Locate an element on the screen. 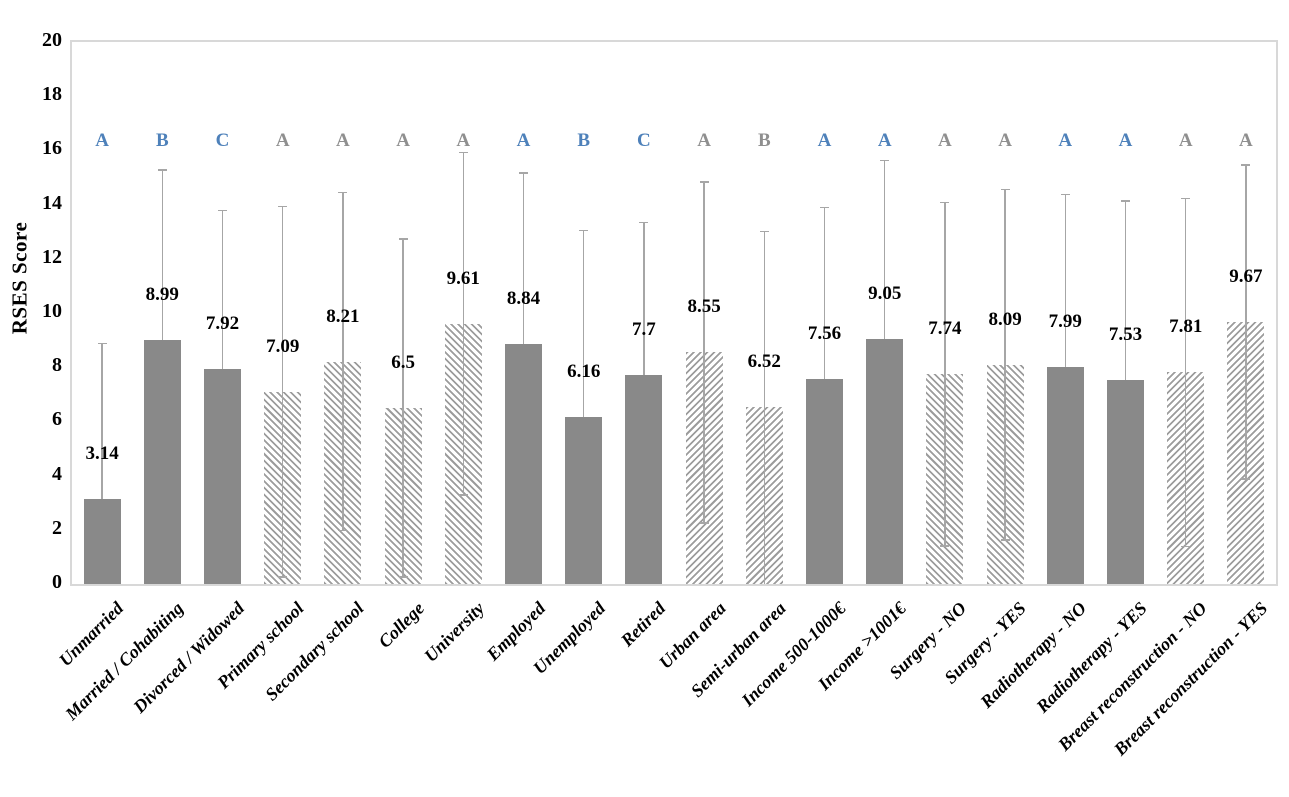 The height and width of the screenshot is (797, 1289). y-tick-label: 14 is located at coordinates (52, 202).